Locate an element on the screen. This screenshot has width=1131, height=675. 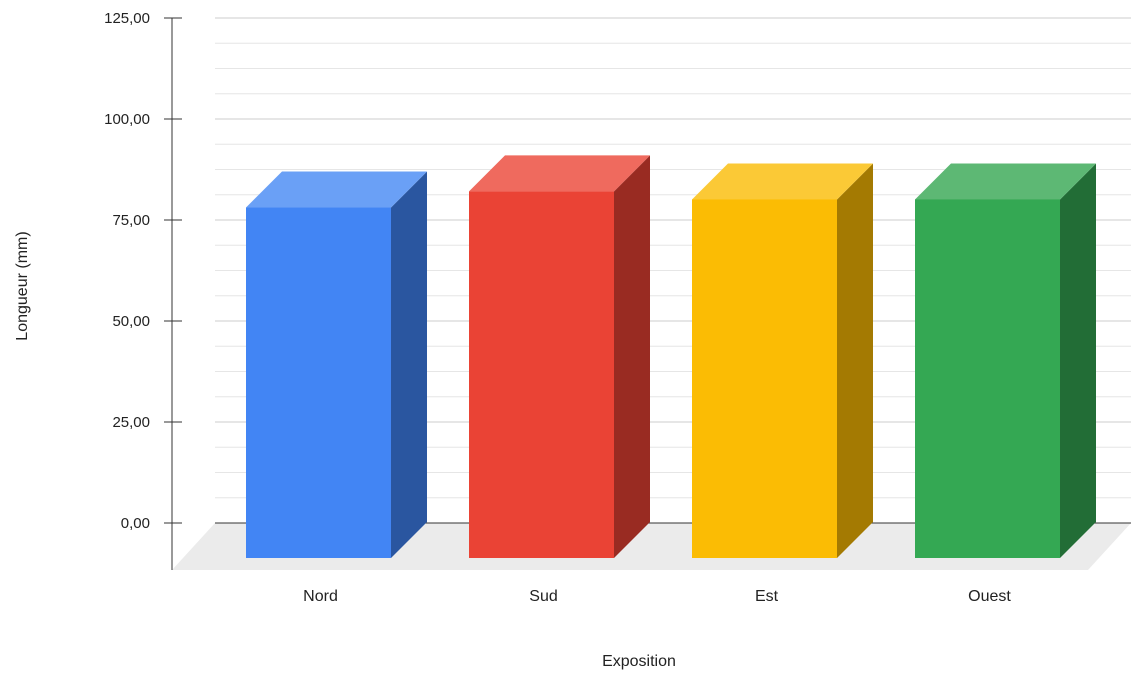
y-tick-label: 0,00 is located at coordinates (135, 523).